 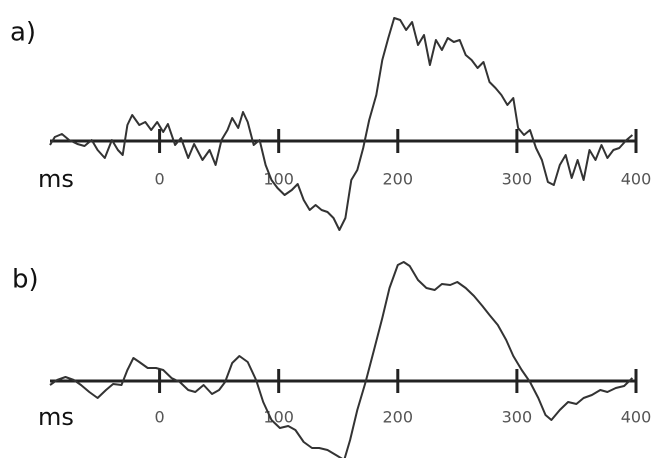 I want to click on panel-label: b), so click(x=25, y=280).